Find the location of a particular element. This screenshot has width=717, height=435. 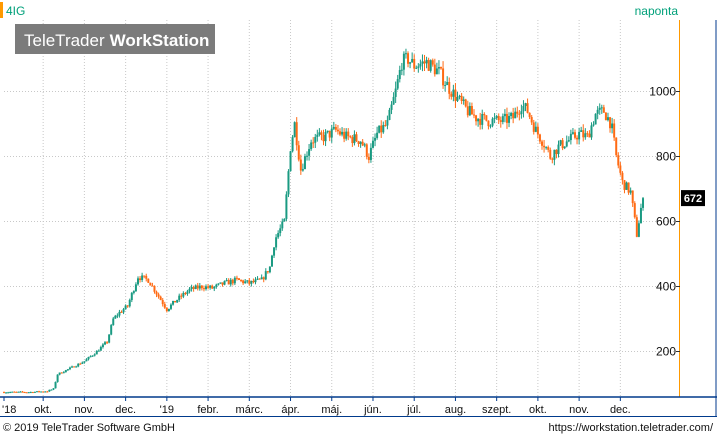

y-tick-label: 200 is located at coordinates (666, 352).